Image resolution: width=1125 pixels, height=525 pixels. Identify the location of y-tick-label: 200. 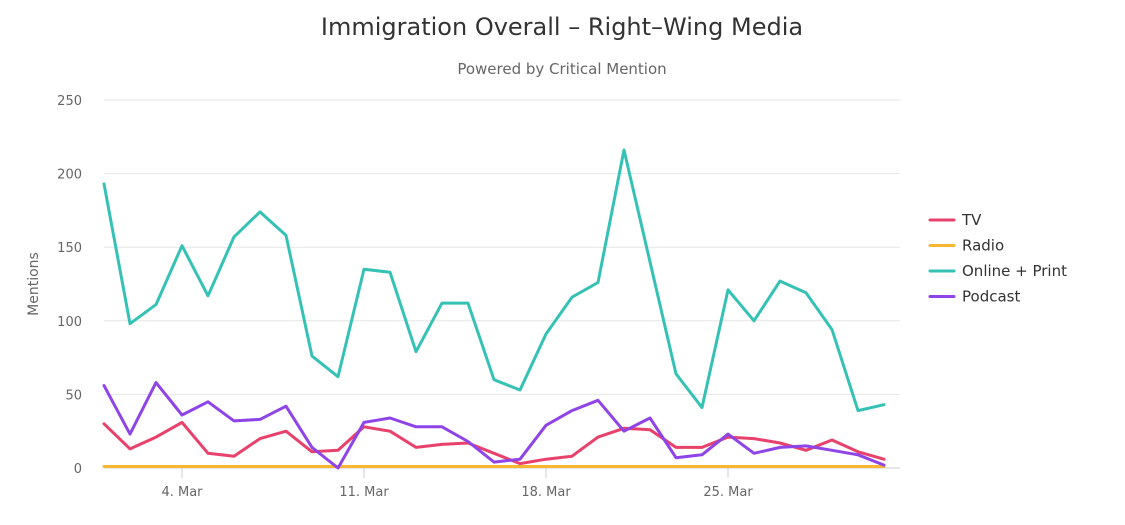
(69, 175).